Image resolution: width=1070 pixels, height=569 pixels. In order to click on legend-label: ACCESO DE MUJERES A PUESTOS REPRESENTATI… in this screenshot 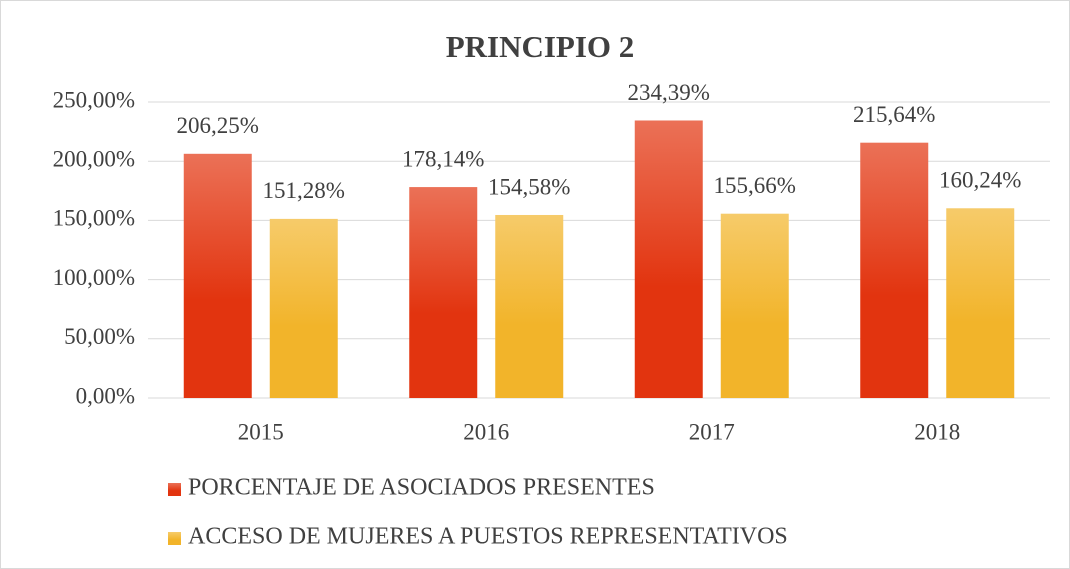, I will do `click(488, 537)`.